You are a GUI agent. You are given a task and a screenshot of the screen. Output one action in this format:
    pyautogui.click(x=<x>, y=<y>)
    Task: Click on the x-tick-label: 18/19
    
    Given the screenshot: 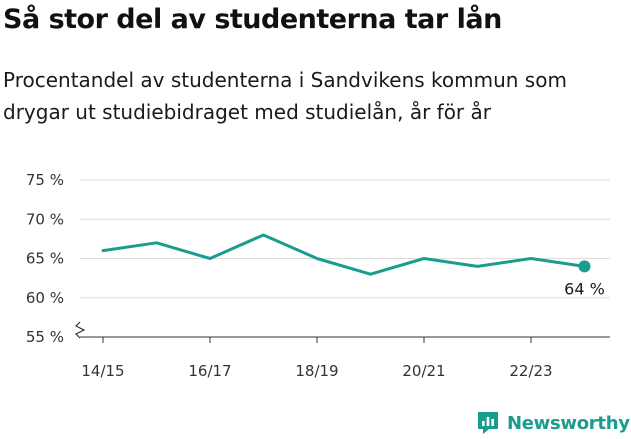 What is the action you would take?
    pyautogui.click(x=316, y=371)
    